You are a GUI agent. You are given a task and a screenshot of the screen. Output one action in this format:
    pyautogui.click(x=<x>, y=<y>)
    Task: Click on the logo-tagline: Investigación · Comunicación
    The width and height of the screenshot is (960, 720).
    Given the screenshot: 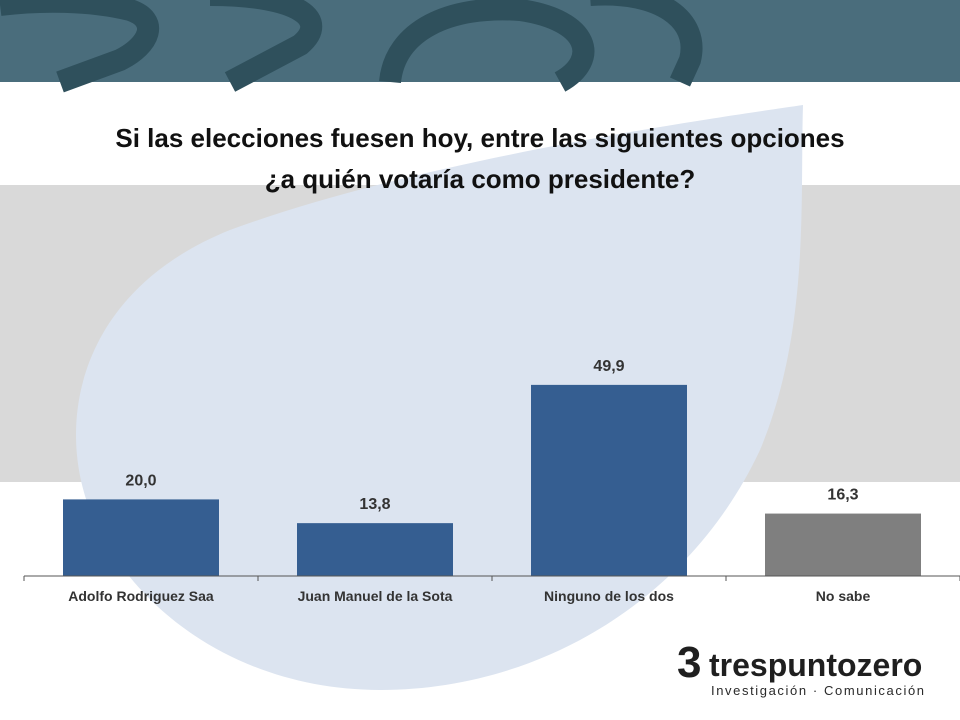 What is the action you would take?
    pyautogui.click(x=818, y=690)
    